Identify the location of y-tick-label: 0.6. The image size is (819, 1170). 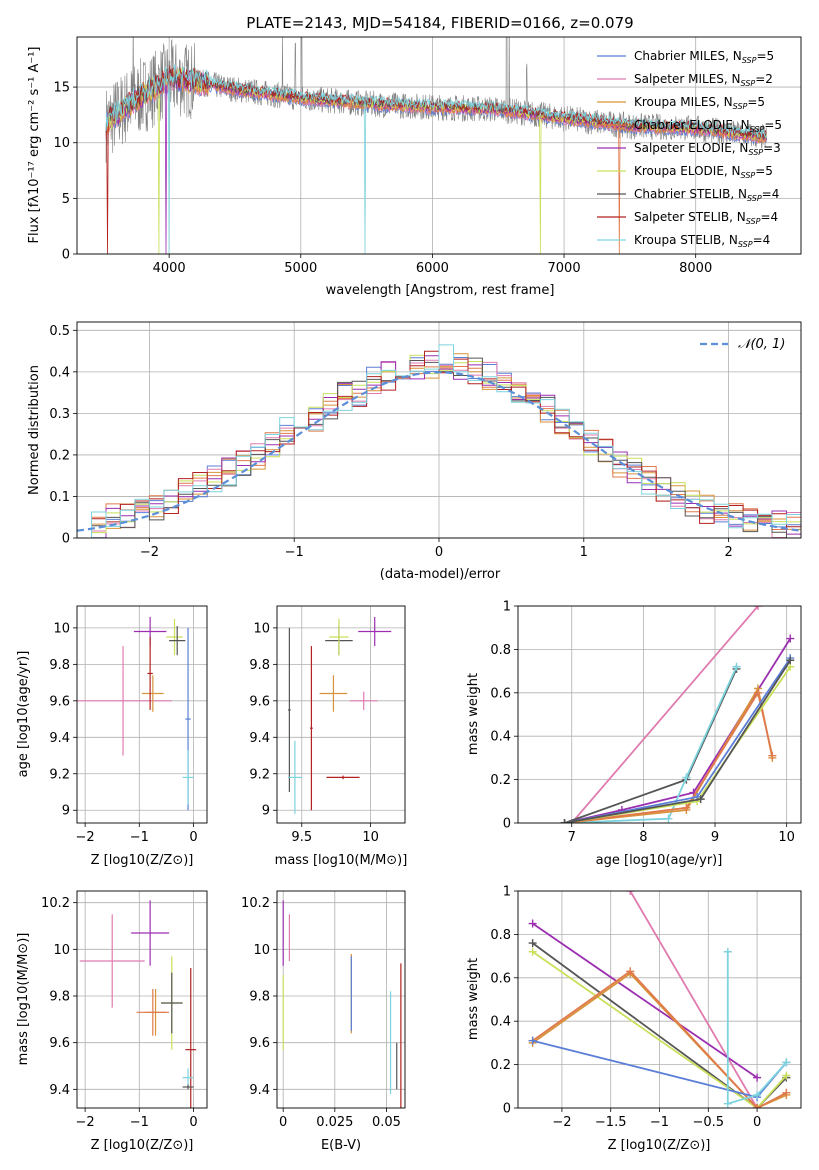
(500, 693).